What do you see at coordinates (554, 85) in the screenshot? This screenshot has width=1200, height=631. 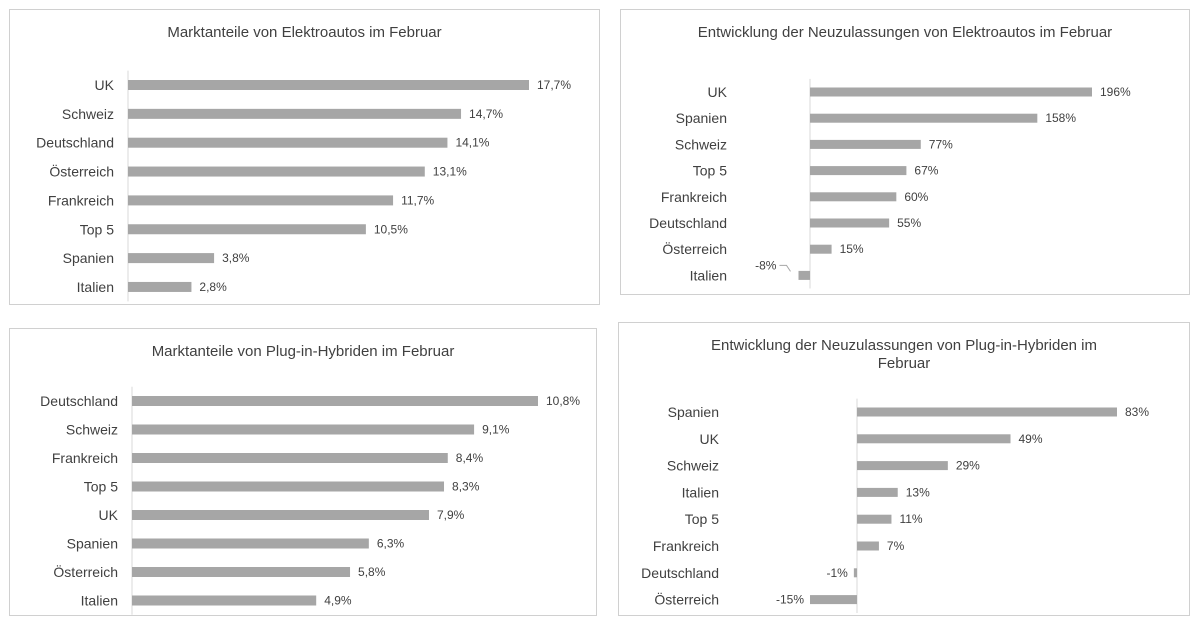 I see `value-label: 17,7%` at bounding box center [554, 85].